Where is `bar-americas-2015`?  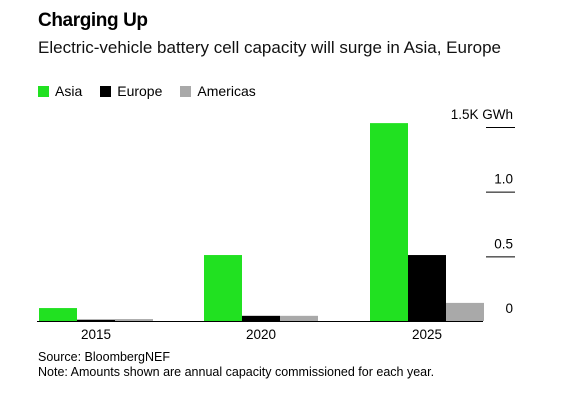
bar-americas-2015 is located at coordinates (134, 320).